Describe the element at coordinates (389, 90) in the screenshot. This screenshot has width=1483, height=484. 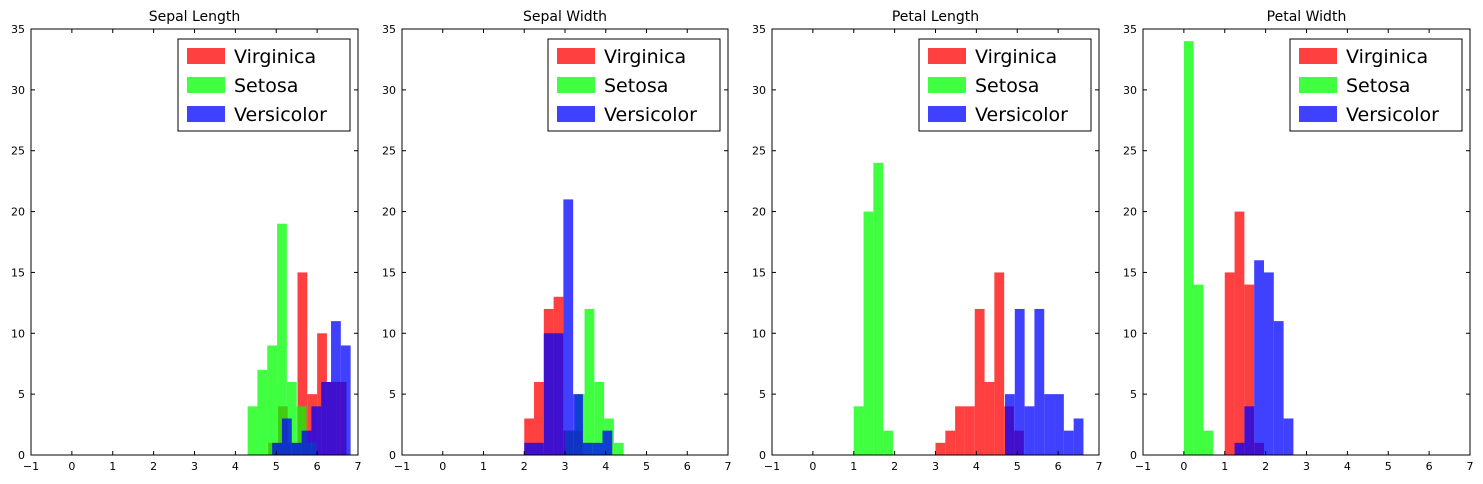
I see `y-tick-label: 30` at that location.